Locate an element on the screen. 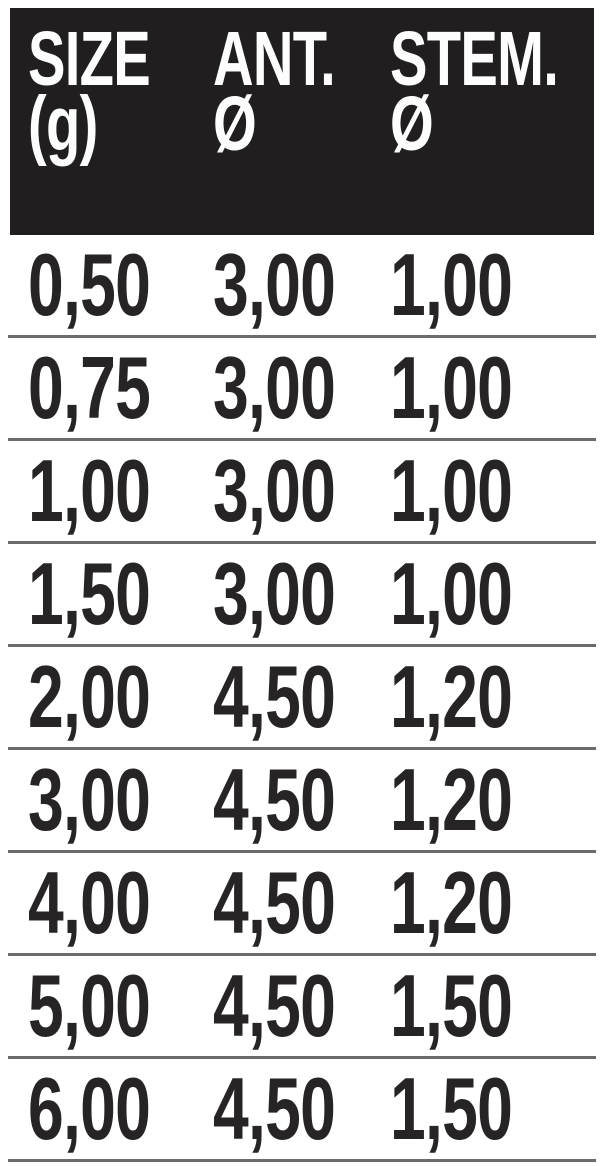  table-row: 0,50 3,00 1,00 is located at coordinates (302, 286).